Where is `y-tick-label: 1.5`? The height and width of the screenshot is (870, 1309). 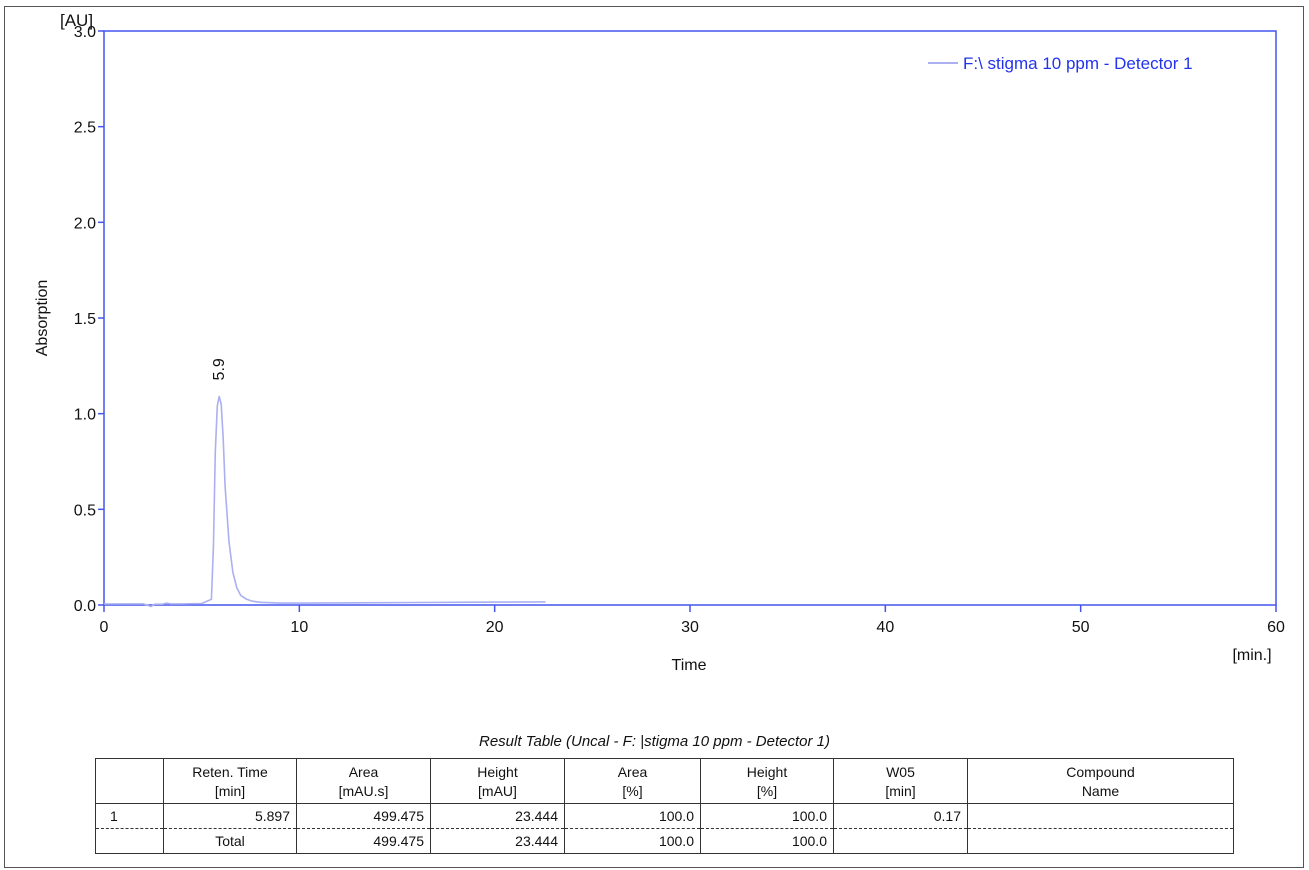 y-tick-label: 1.5 is located at coordinates (85, 319).